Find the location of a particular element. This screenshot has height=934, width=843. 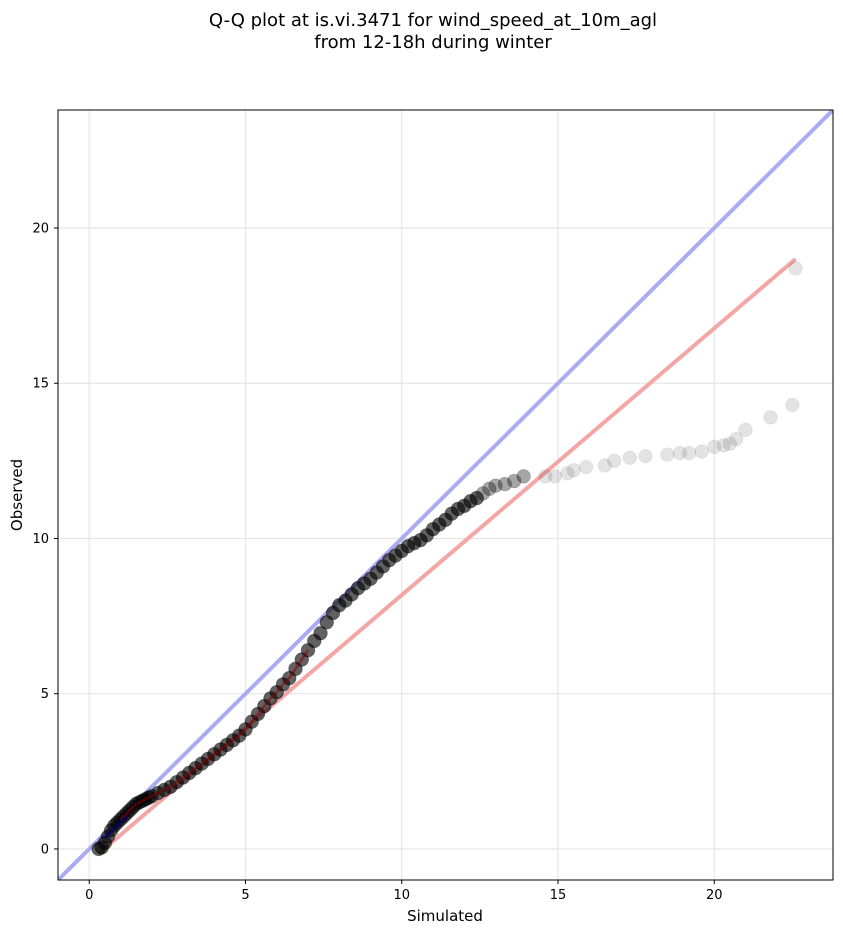

y-tick-label: 15 is located at coordinates (40, 384).